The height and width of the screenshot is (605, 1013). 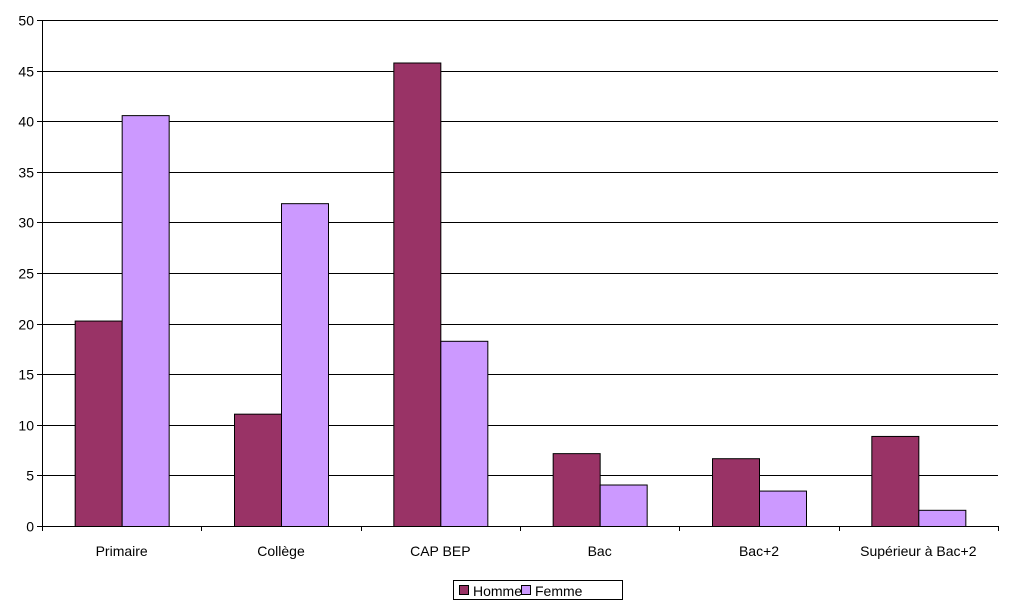 What do you see at coordinates (600, 551) in the screenshot?
I see `x-tick-label: Bac` at bounding box center [600, 551].